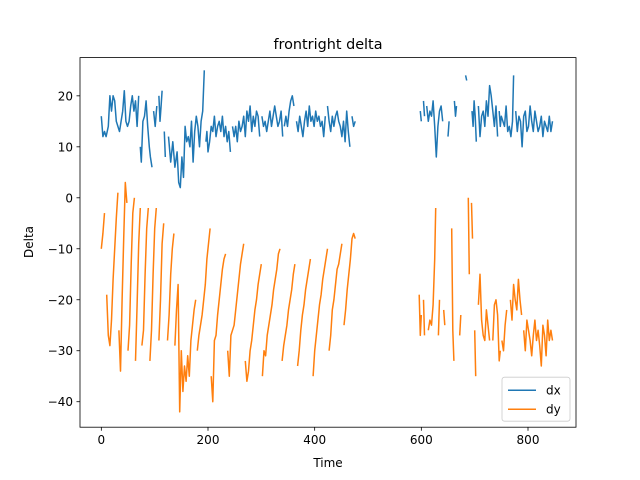 Image resolution: width=640 pixels, height=480 pixels. I want to click on y-tick-label: 10, so click(65, 147).